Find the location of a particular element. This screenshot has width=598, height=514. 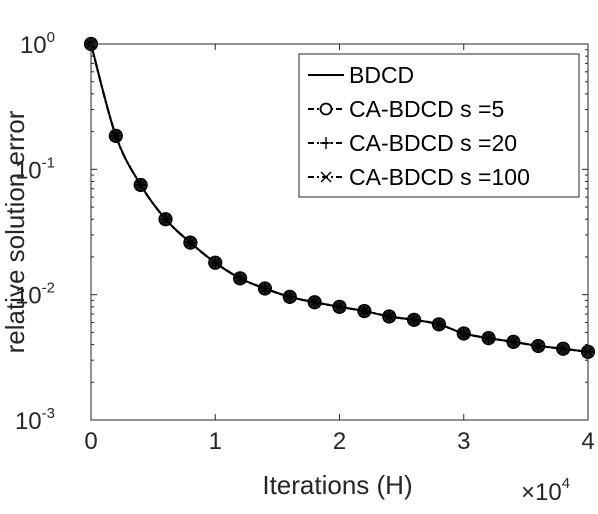

legend-box is located at coordinates (439, 125).